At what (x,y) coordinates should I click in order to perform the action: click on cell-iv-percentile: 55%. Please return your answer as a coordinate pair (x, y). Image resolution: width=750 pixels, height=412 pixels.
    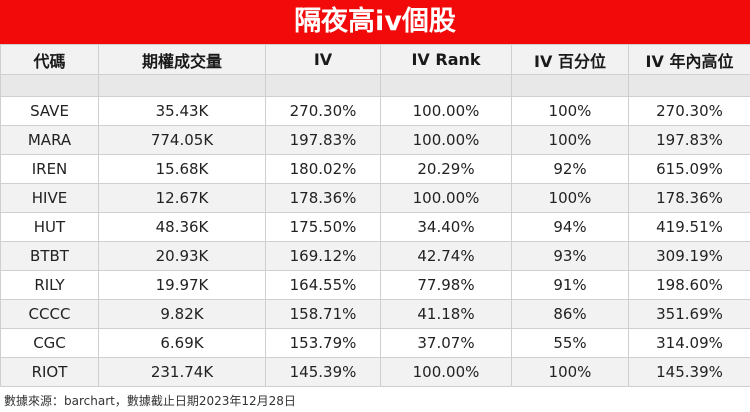
    Looking at the image, I should click on (570, 343).